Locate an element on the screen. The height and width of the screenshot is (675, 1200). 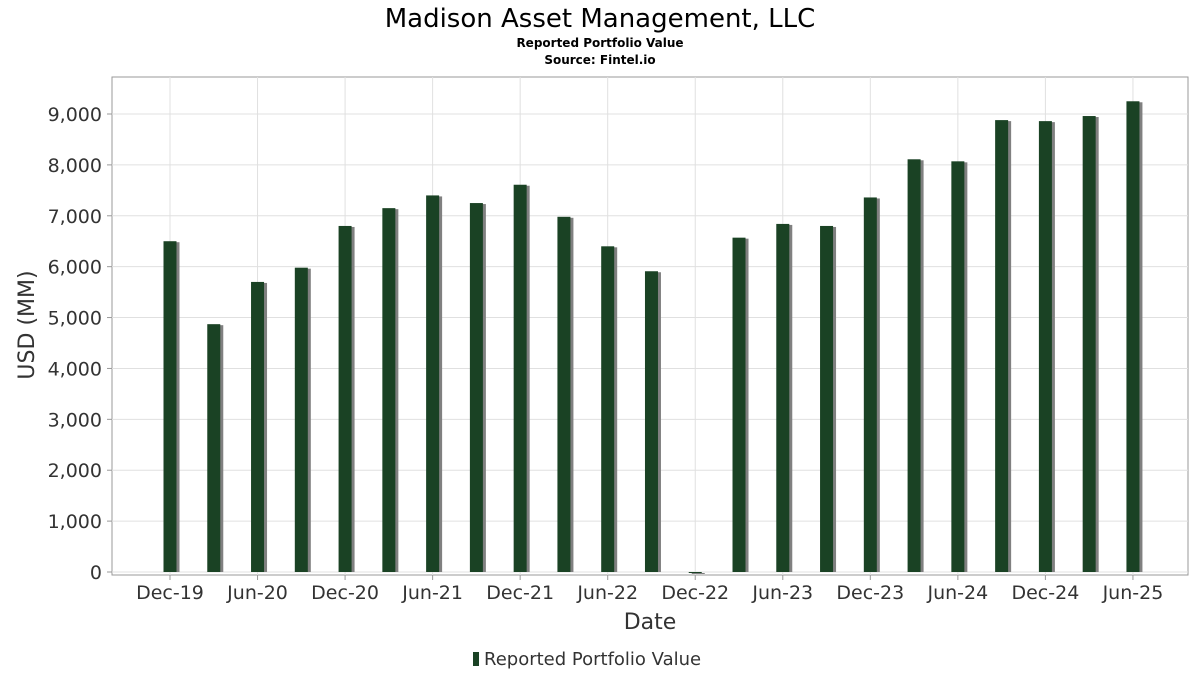
y-tick-label: 4,000 is located at coordinates (75, 369).